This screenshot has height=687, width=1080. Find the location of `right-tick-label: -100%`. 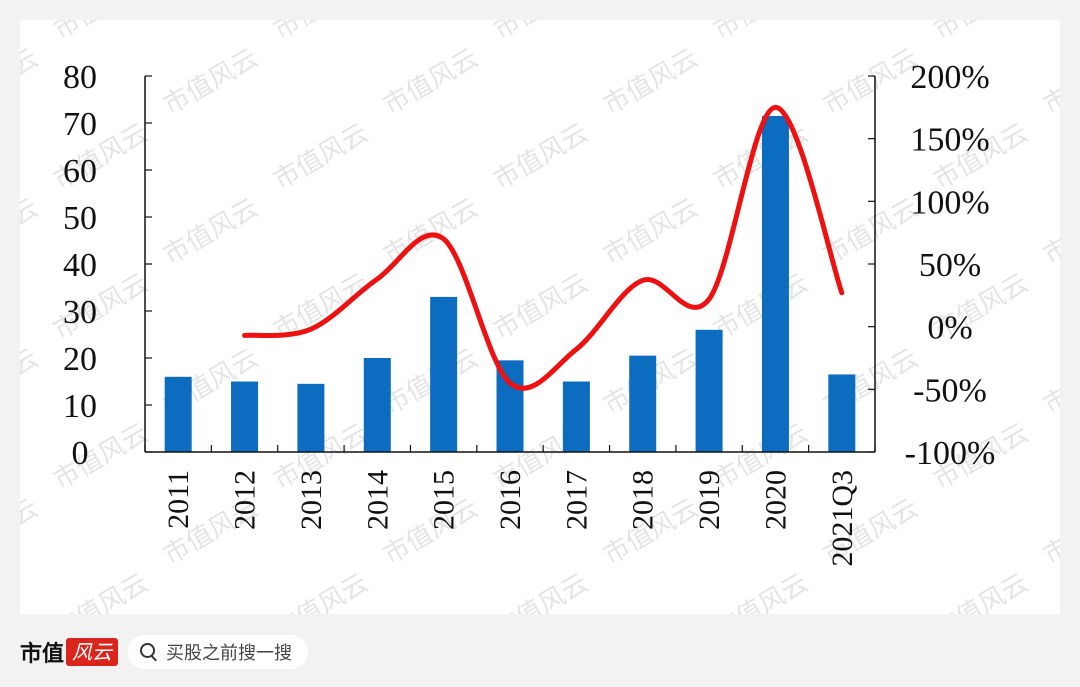

right-tick-label: -100% is located at coordinates (950, 453).